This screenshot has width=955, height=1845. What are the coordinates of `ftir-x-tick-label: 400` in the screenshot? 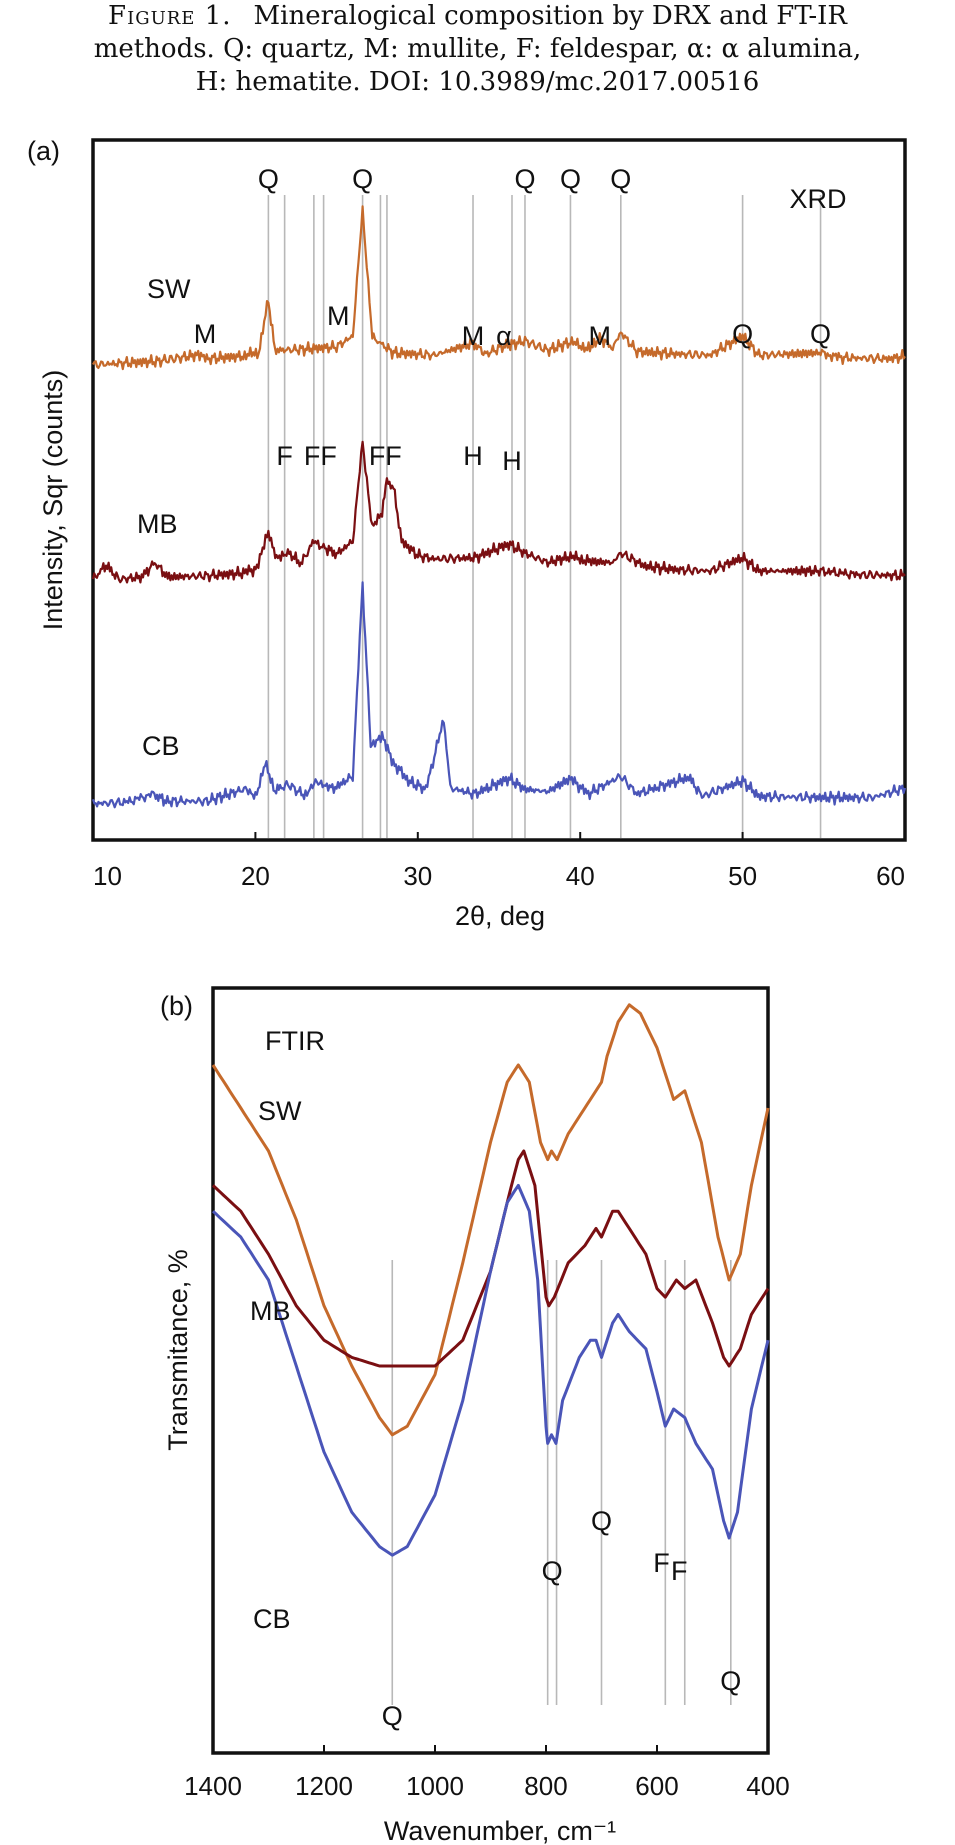 It's located at (767, 1786).